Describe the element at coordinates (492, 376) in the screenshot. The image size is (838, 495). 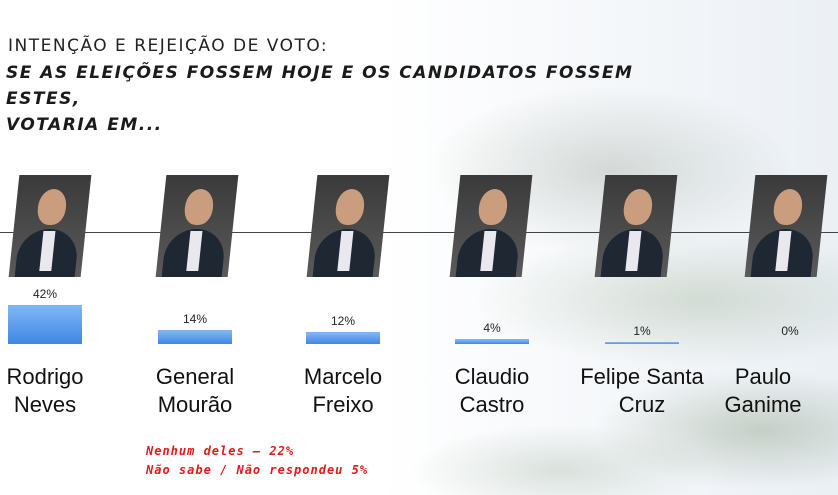
I see `category-label-line: Claudio` at that location.